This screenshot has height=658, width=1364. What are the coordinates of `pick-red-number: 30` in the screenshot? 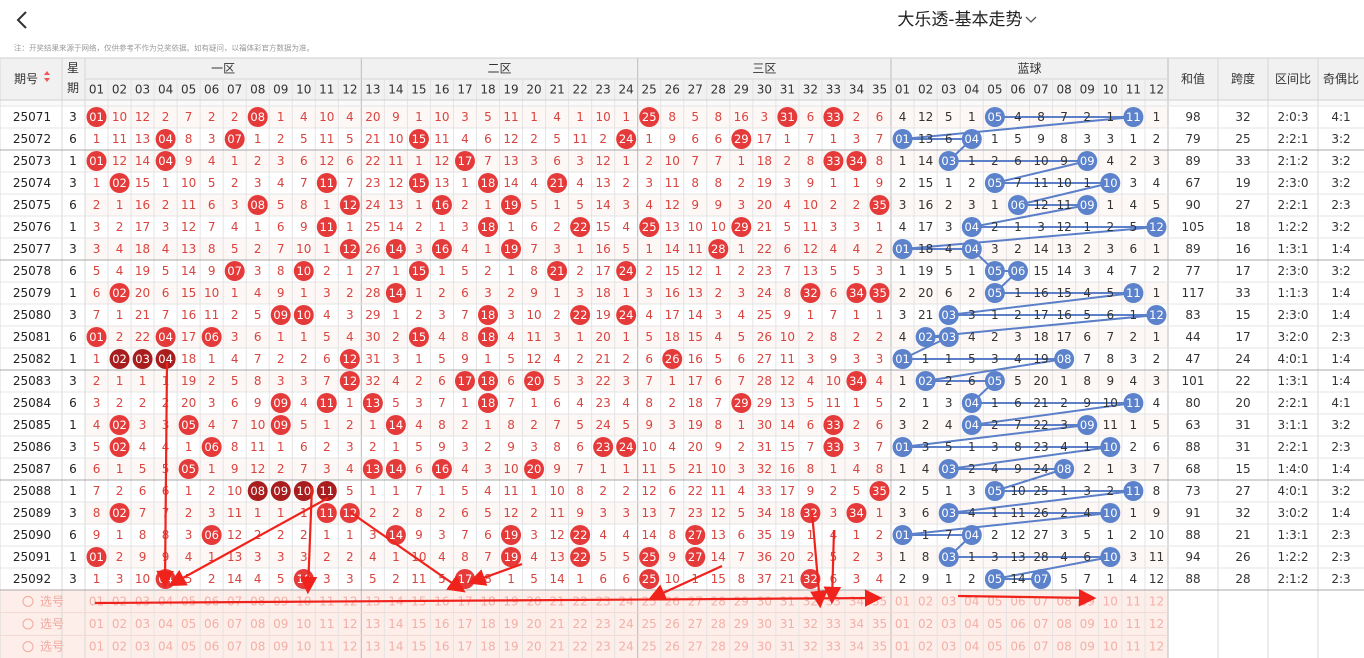 It's located at (764, 647).